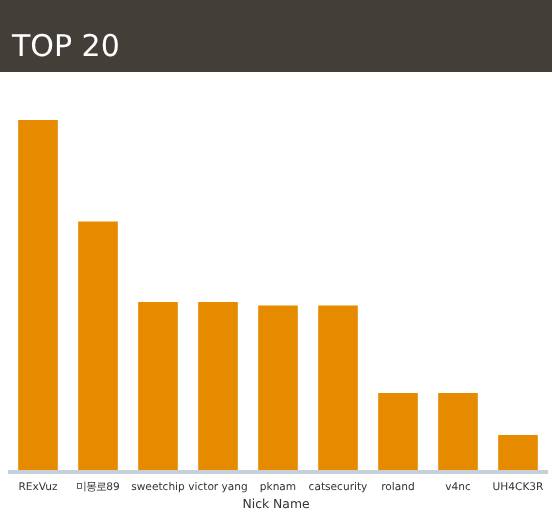 The image size is (552, 520). Describe the element at coordinates (65, 46) in the screenshot. I see `chart-title: TOP 20` at that location.